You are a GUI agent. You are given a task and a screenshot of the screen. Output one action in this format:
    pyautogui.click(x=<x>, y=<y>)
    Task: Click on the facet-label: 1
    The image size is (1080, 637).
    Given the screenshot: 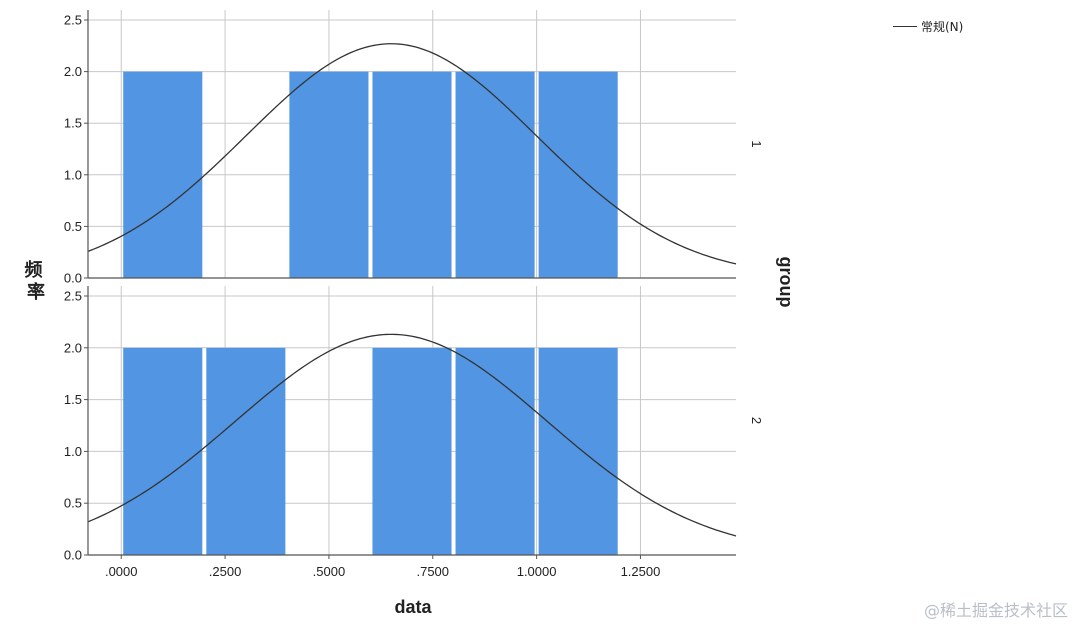 What is the action you would take?
    pyautogui.click(x=756, y=143)
    